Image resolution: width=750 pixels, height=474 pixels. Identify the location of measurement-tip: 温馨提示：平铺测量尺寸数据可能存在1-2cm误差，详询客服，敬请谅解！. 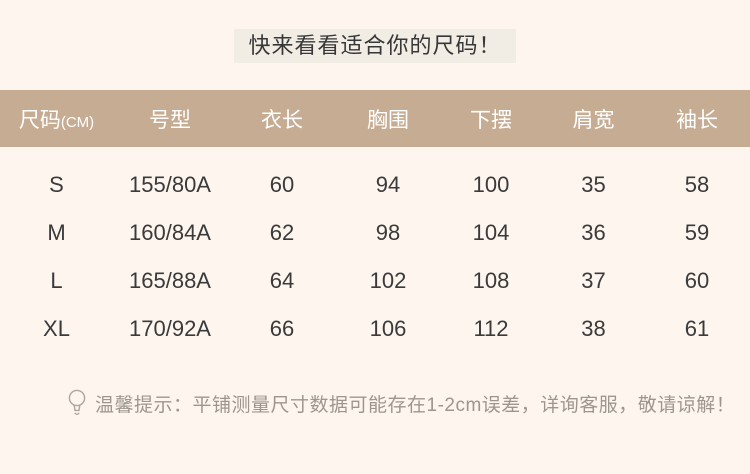
(408, 403).